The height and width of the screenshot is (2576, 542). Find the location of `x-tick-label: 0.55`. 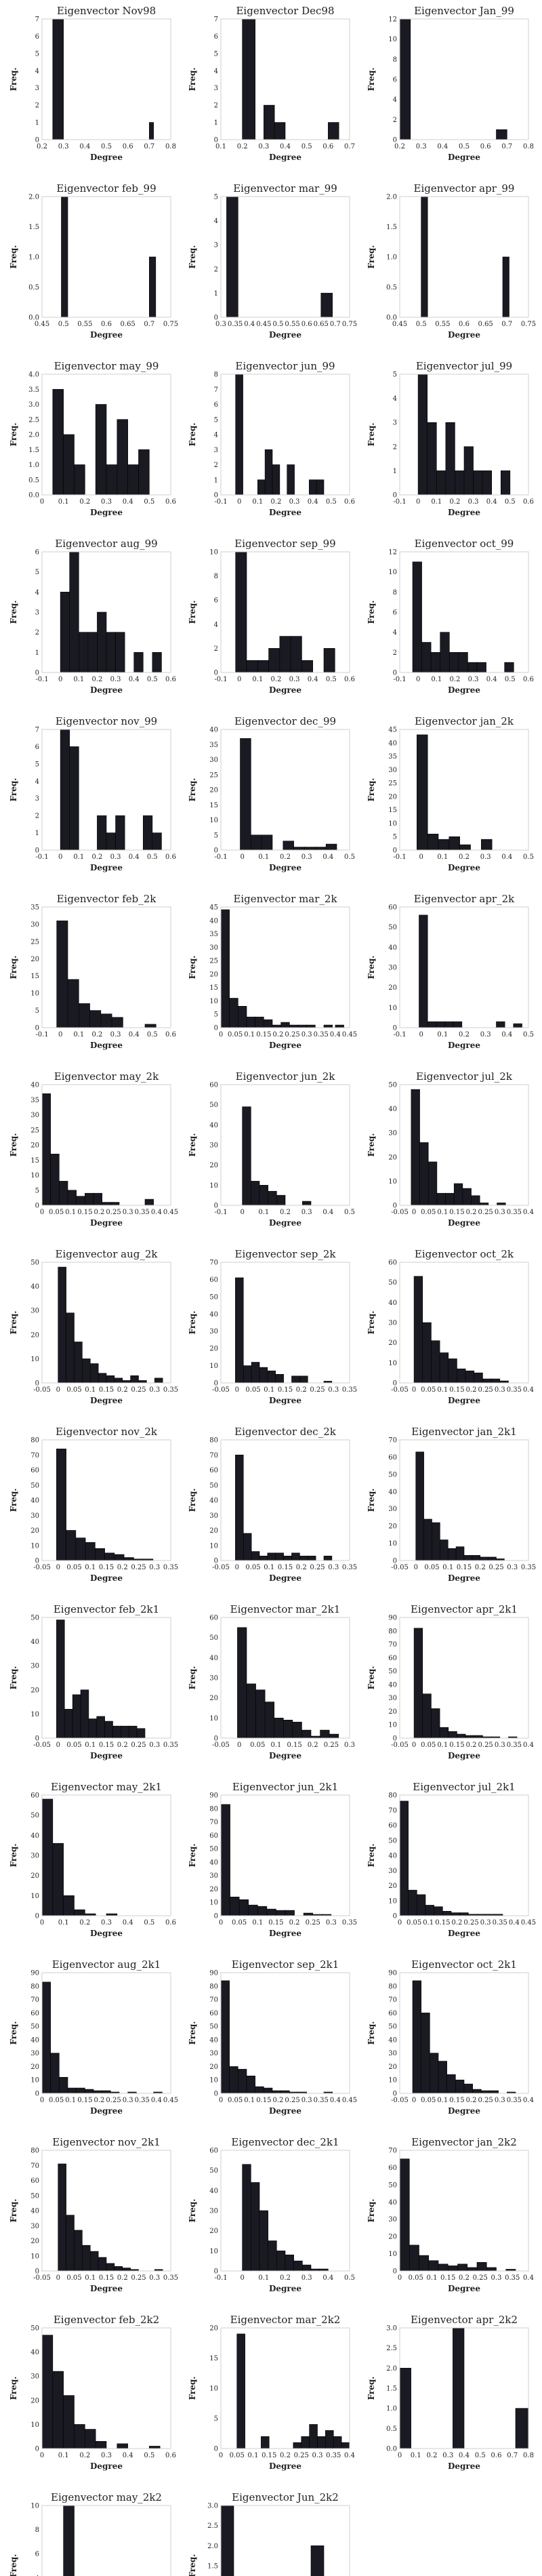

x-tick-label: 0.55 is located at coordinates (442, 324).